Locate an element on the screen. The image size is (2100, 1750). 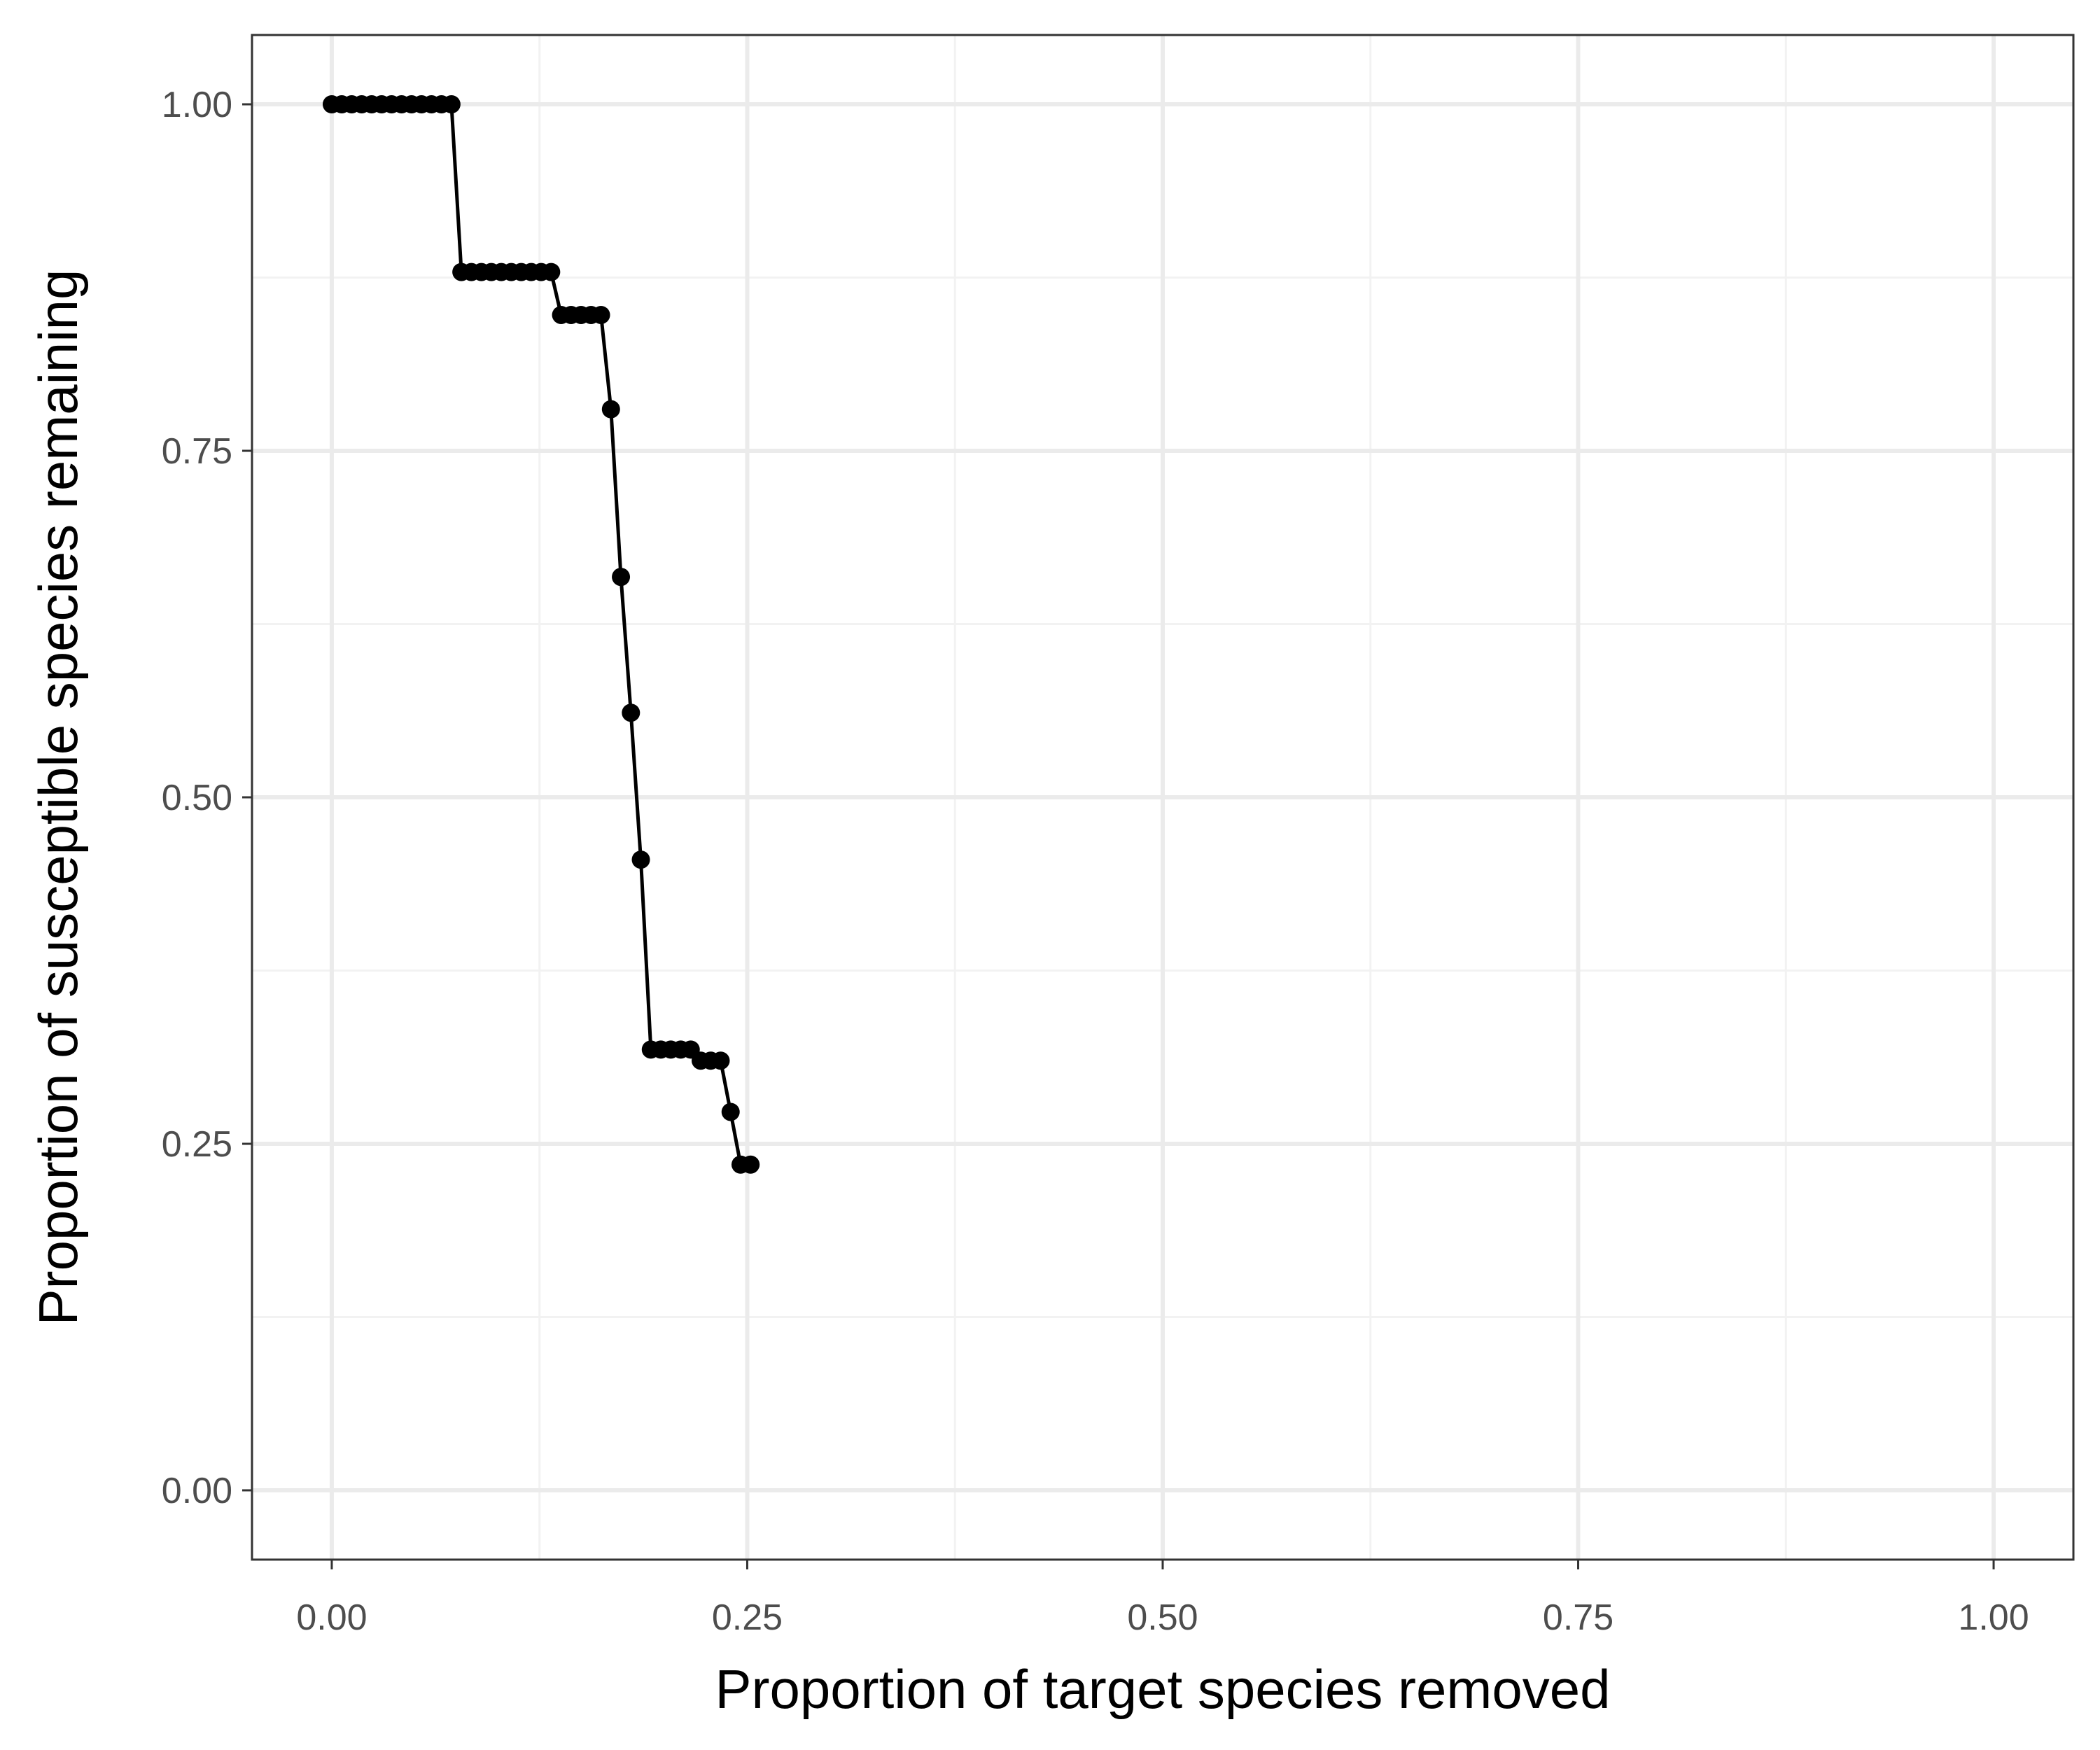
x-tick-label: 0.25 is located at coordinates (747, 1617).